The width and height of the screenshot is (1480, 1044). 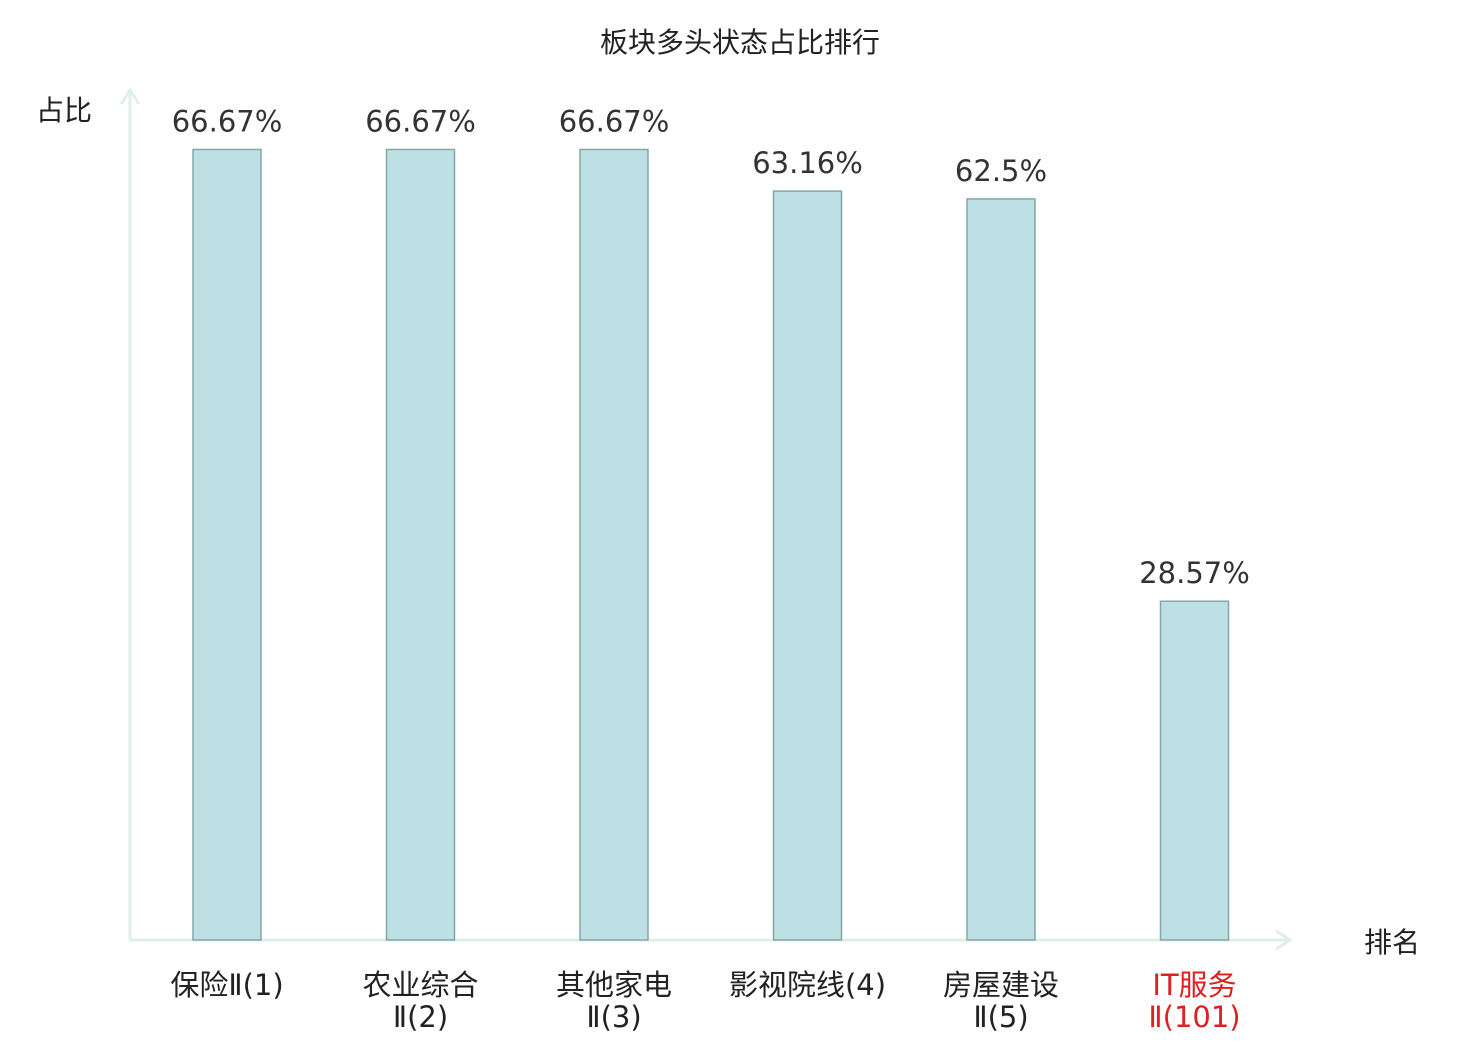 What do you see at coordinates (1194, 985) in the screenshot?
I see `x-tick-label: IT服务` at bounding box center [1194, 985].